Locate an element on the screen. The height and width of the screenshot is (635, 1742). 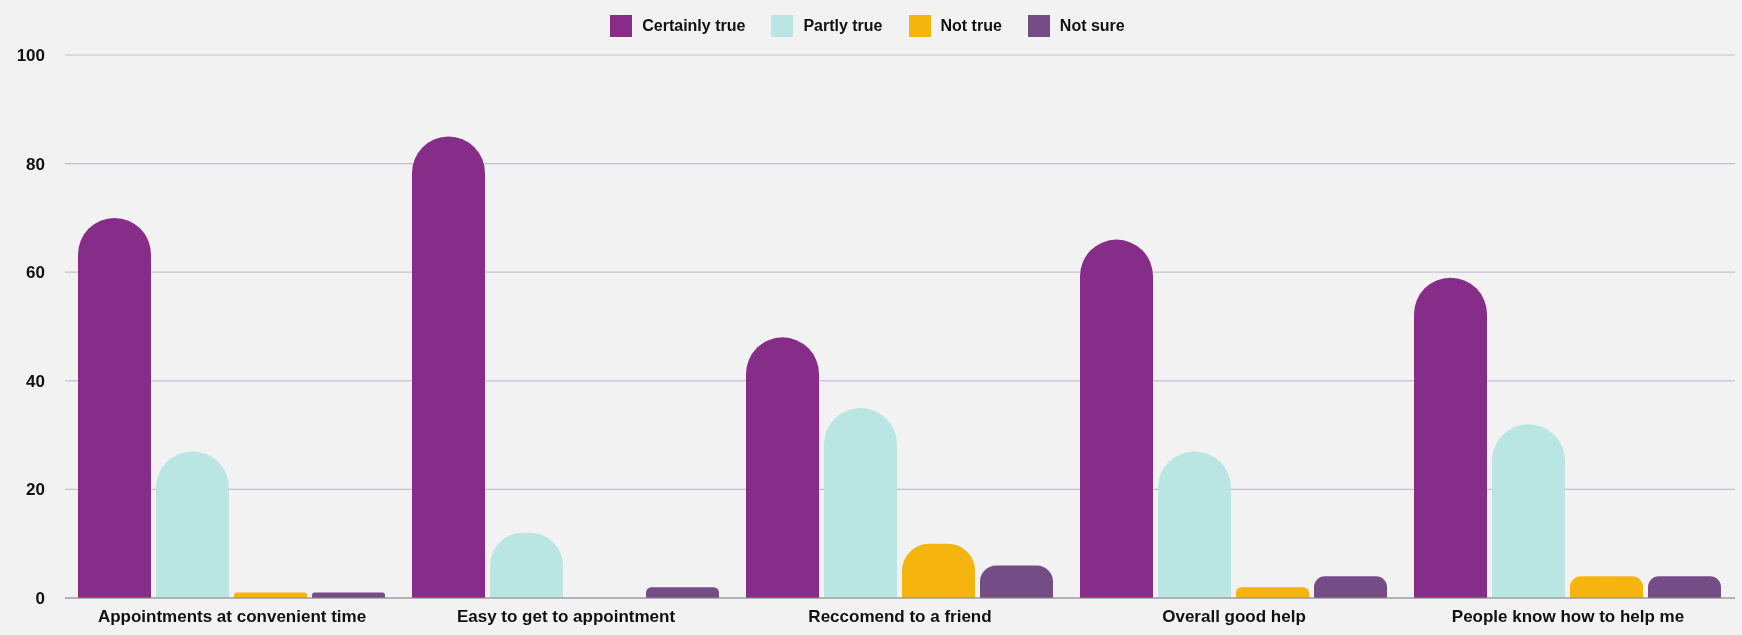
y-tick-label: 80 is located at coordinates (35, 164).